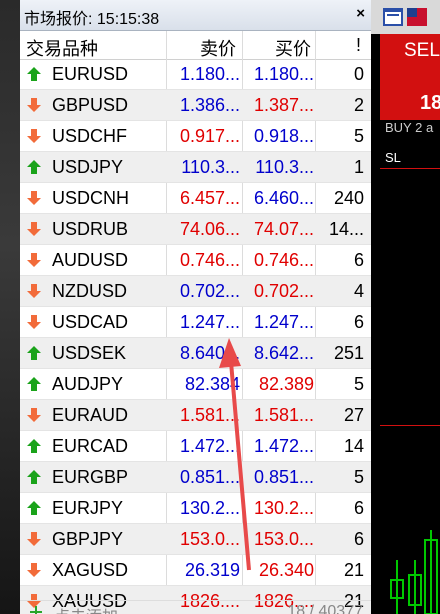 The width and height of the screenshot is (440, 614). What do you see at coordinates (88, 508) in the screenshot?
I see `symbol-name: EURJPY` at bounding box center [88, 508].